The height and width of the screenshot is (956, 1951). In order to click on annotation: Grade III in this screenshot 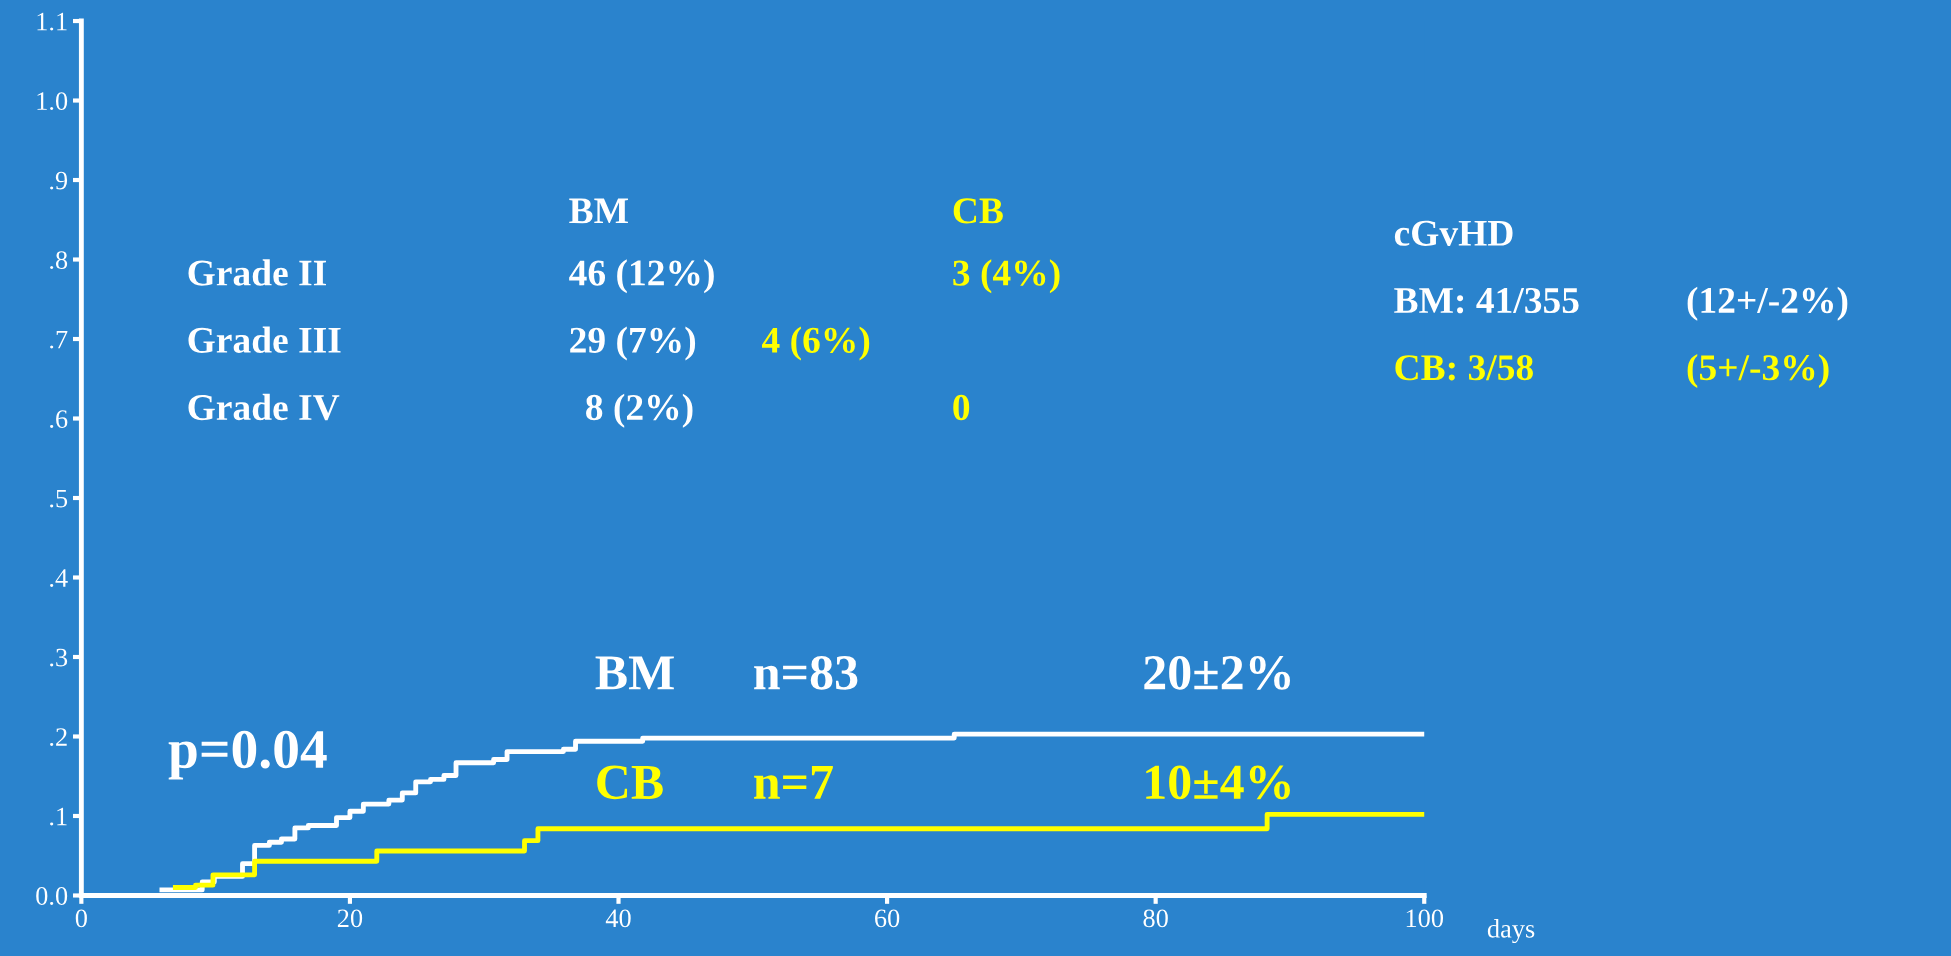, I will do `click(264, 339)`.